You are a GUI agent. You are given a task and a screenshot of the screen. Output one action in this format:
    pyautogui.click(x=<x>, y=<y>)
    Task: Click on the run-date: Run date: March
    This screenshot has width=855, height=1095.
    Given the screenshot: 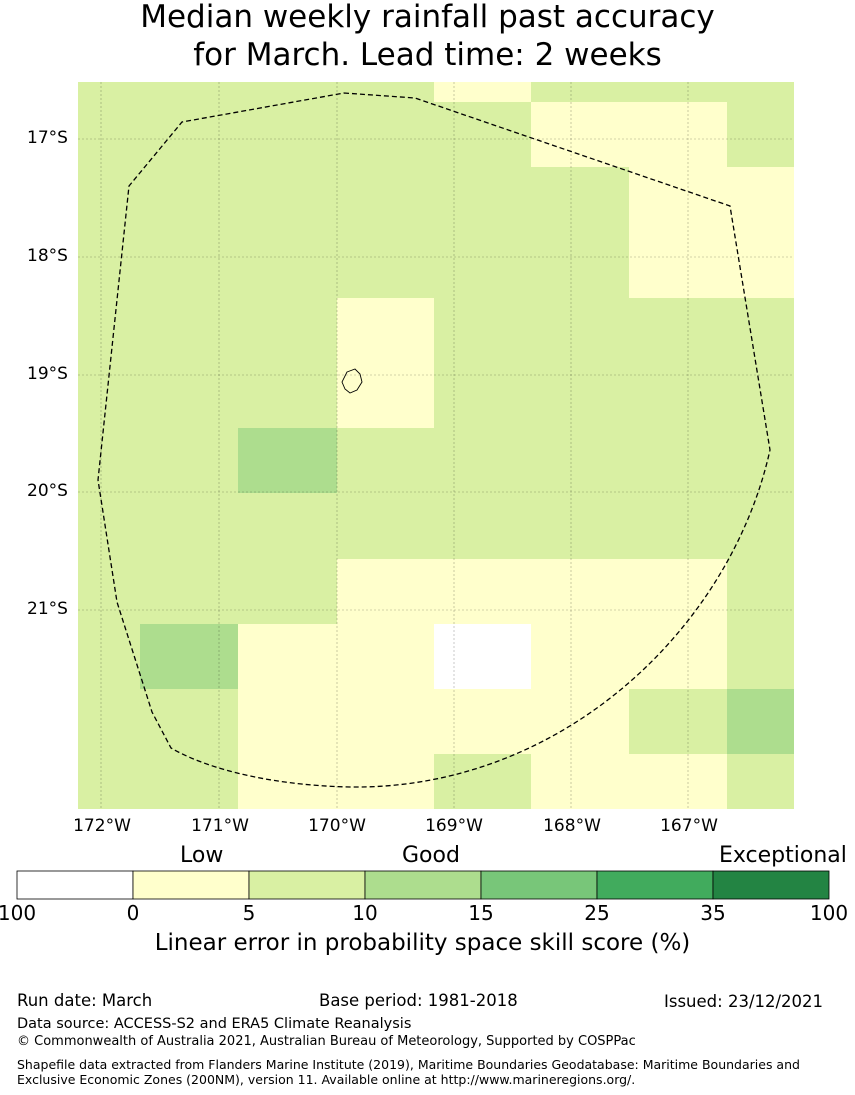 What is the action you would take?
    pyautogui.click(x=85, y=1000)
    